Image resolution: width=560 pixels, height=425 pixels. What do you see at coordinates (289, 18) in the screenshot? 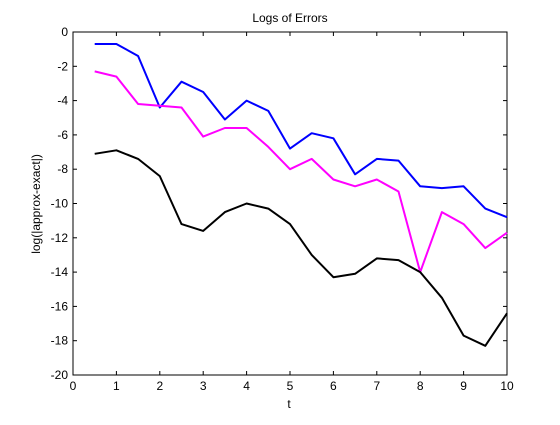
I see `chart-title: Logs of Errors` at bounding box center [289, 18].